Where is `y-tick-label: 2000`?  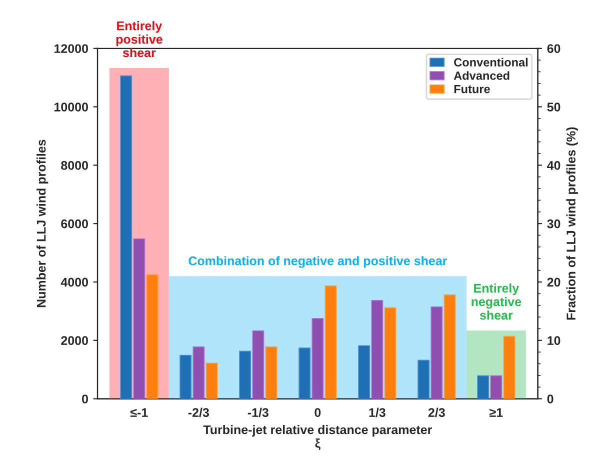
y-tick-label: 2000 is located at coordinates (74, 341).